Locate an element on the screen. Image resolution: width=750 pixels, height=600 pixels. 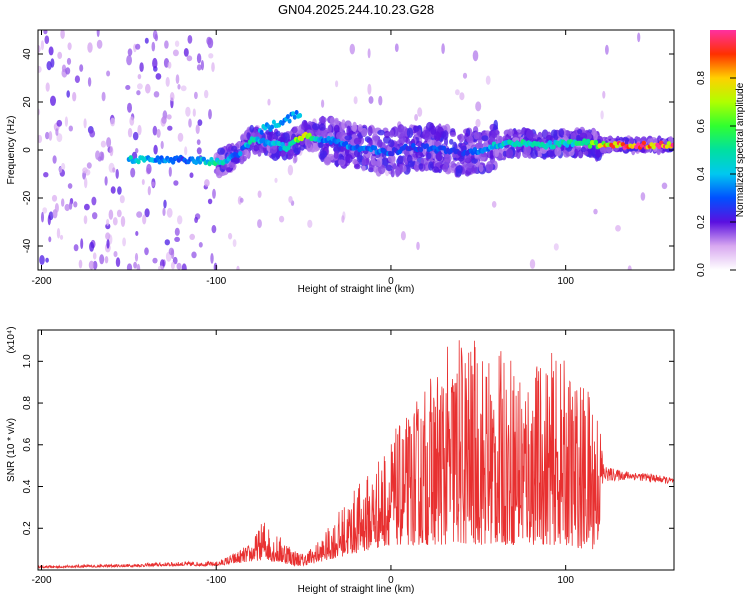
y-tick-label: 0.8 is located at coordinates (27, 403).